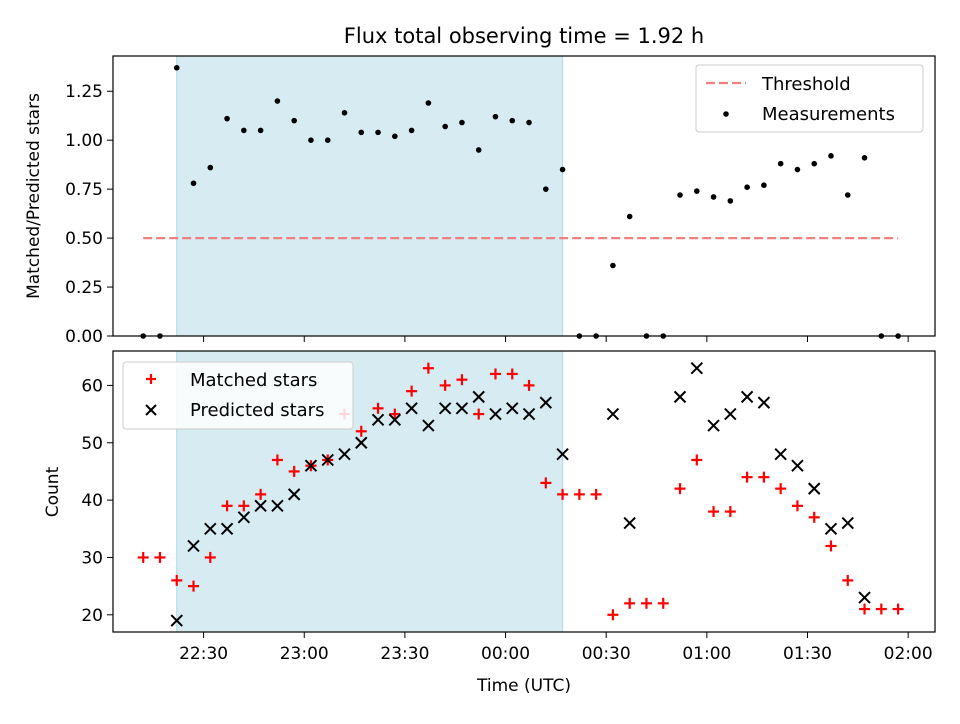 The width and height of the screenshot is (960, 724). Describe the element at coordinates (253, 380) in the screenshot. I see `legend-matched-label: Matched stars` at that location.